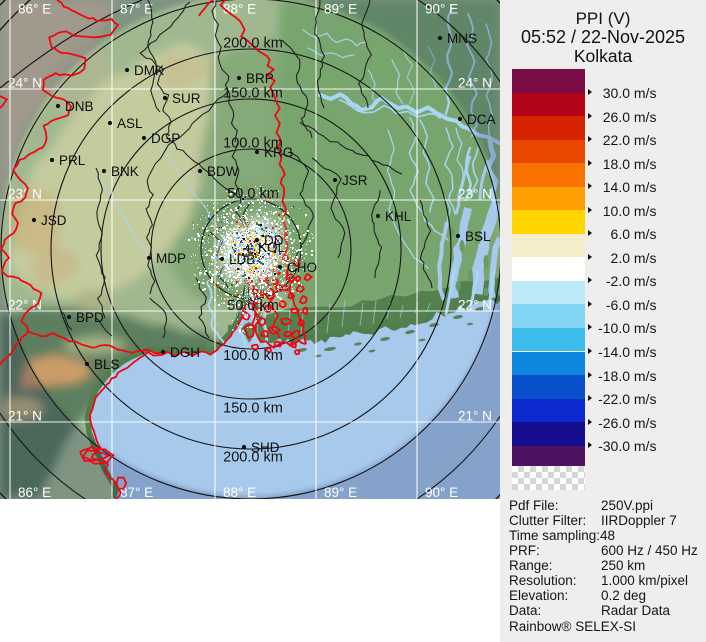 The height and width of the screenshot is (642, 706). Describe the element at coordinates (90, 317) in the screenshot. I see `svg-text: BPD` at that location.